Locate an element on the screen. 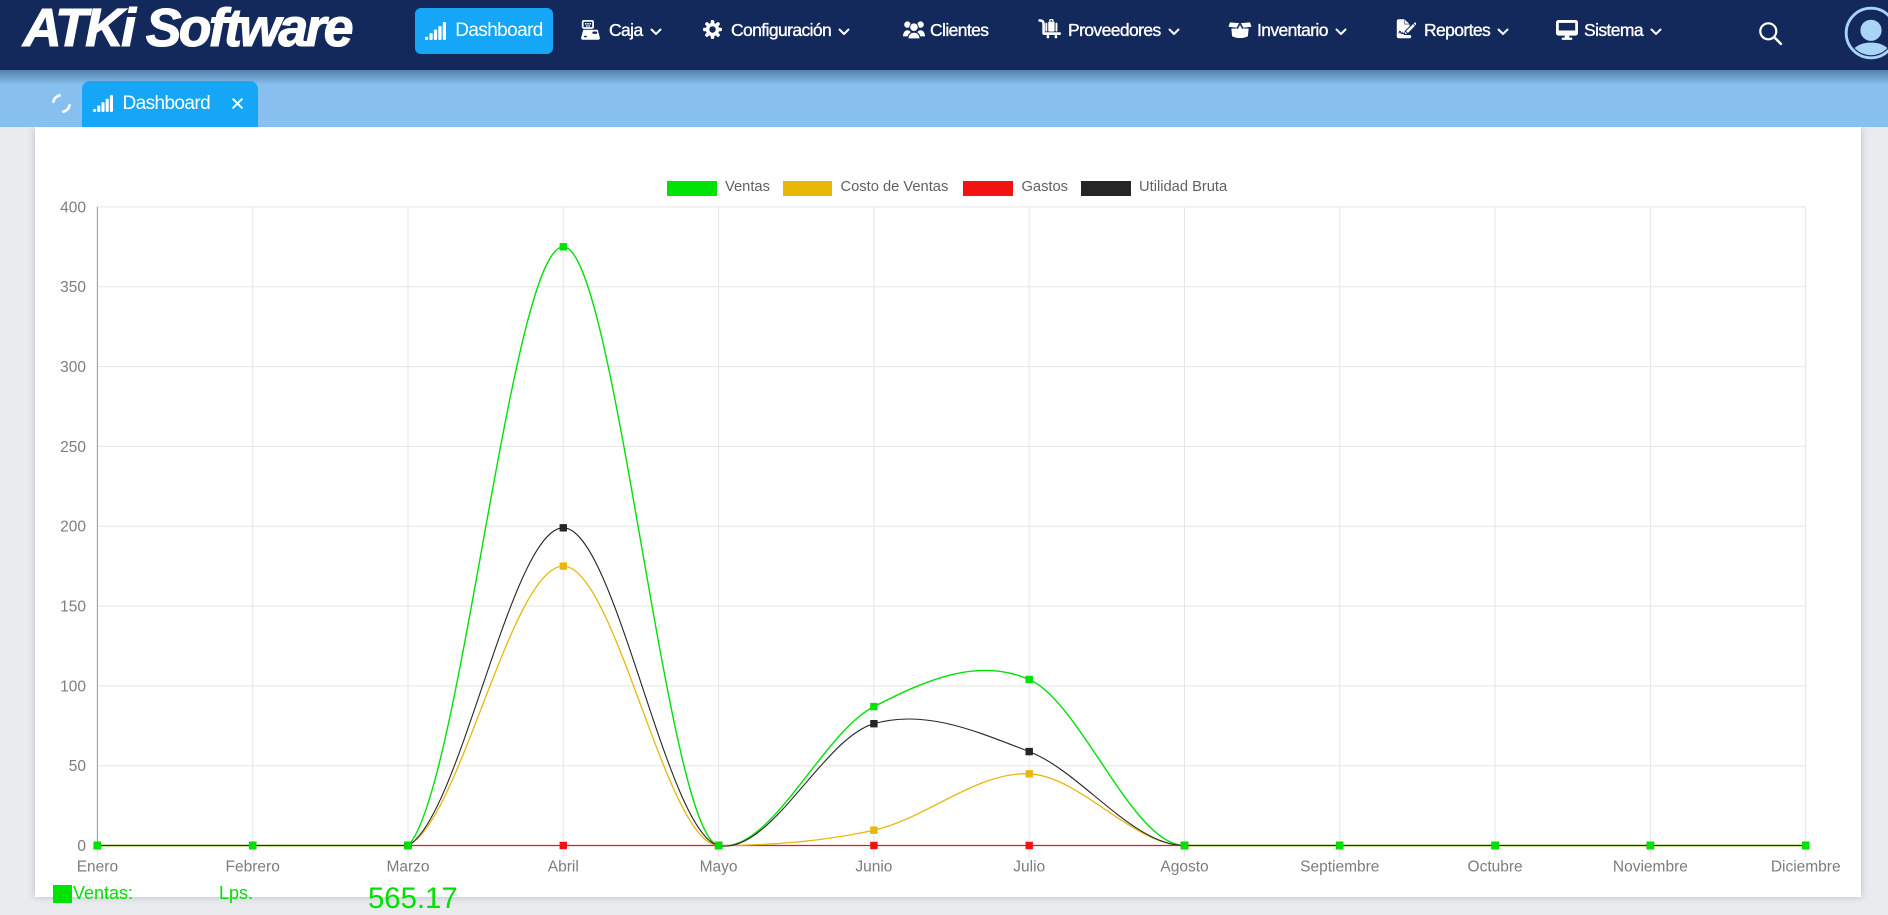 The width and height of the screenshot is (1888, 915). svg-text: Septiembre is located at coordinates (1339, 867).